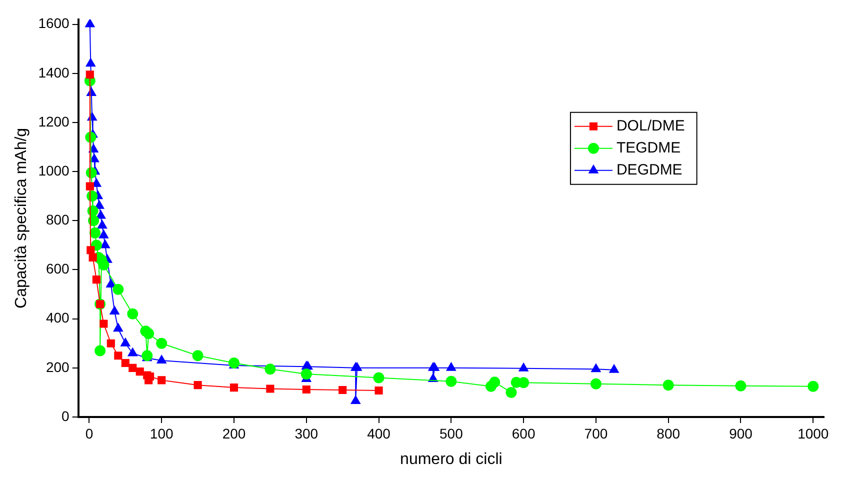 The width and height of the screenshot is (847, 481). Describe the element at coordinates (524, 433) in the screenshot. I see `x-tick-label: 600` at that location.